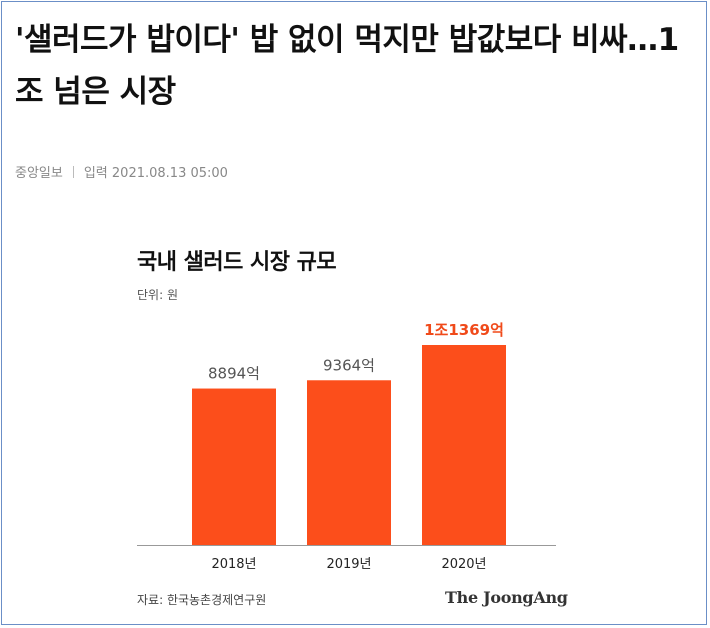  Describe the element at coordinates (464, 330) in the screenshot. I see `value-label: 1조1369억` at that location.